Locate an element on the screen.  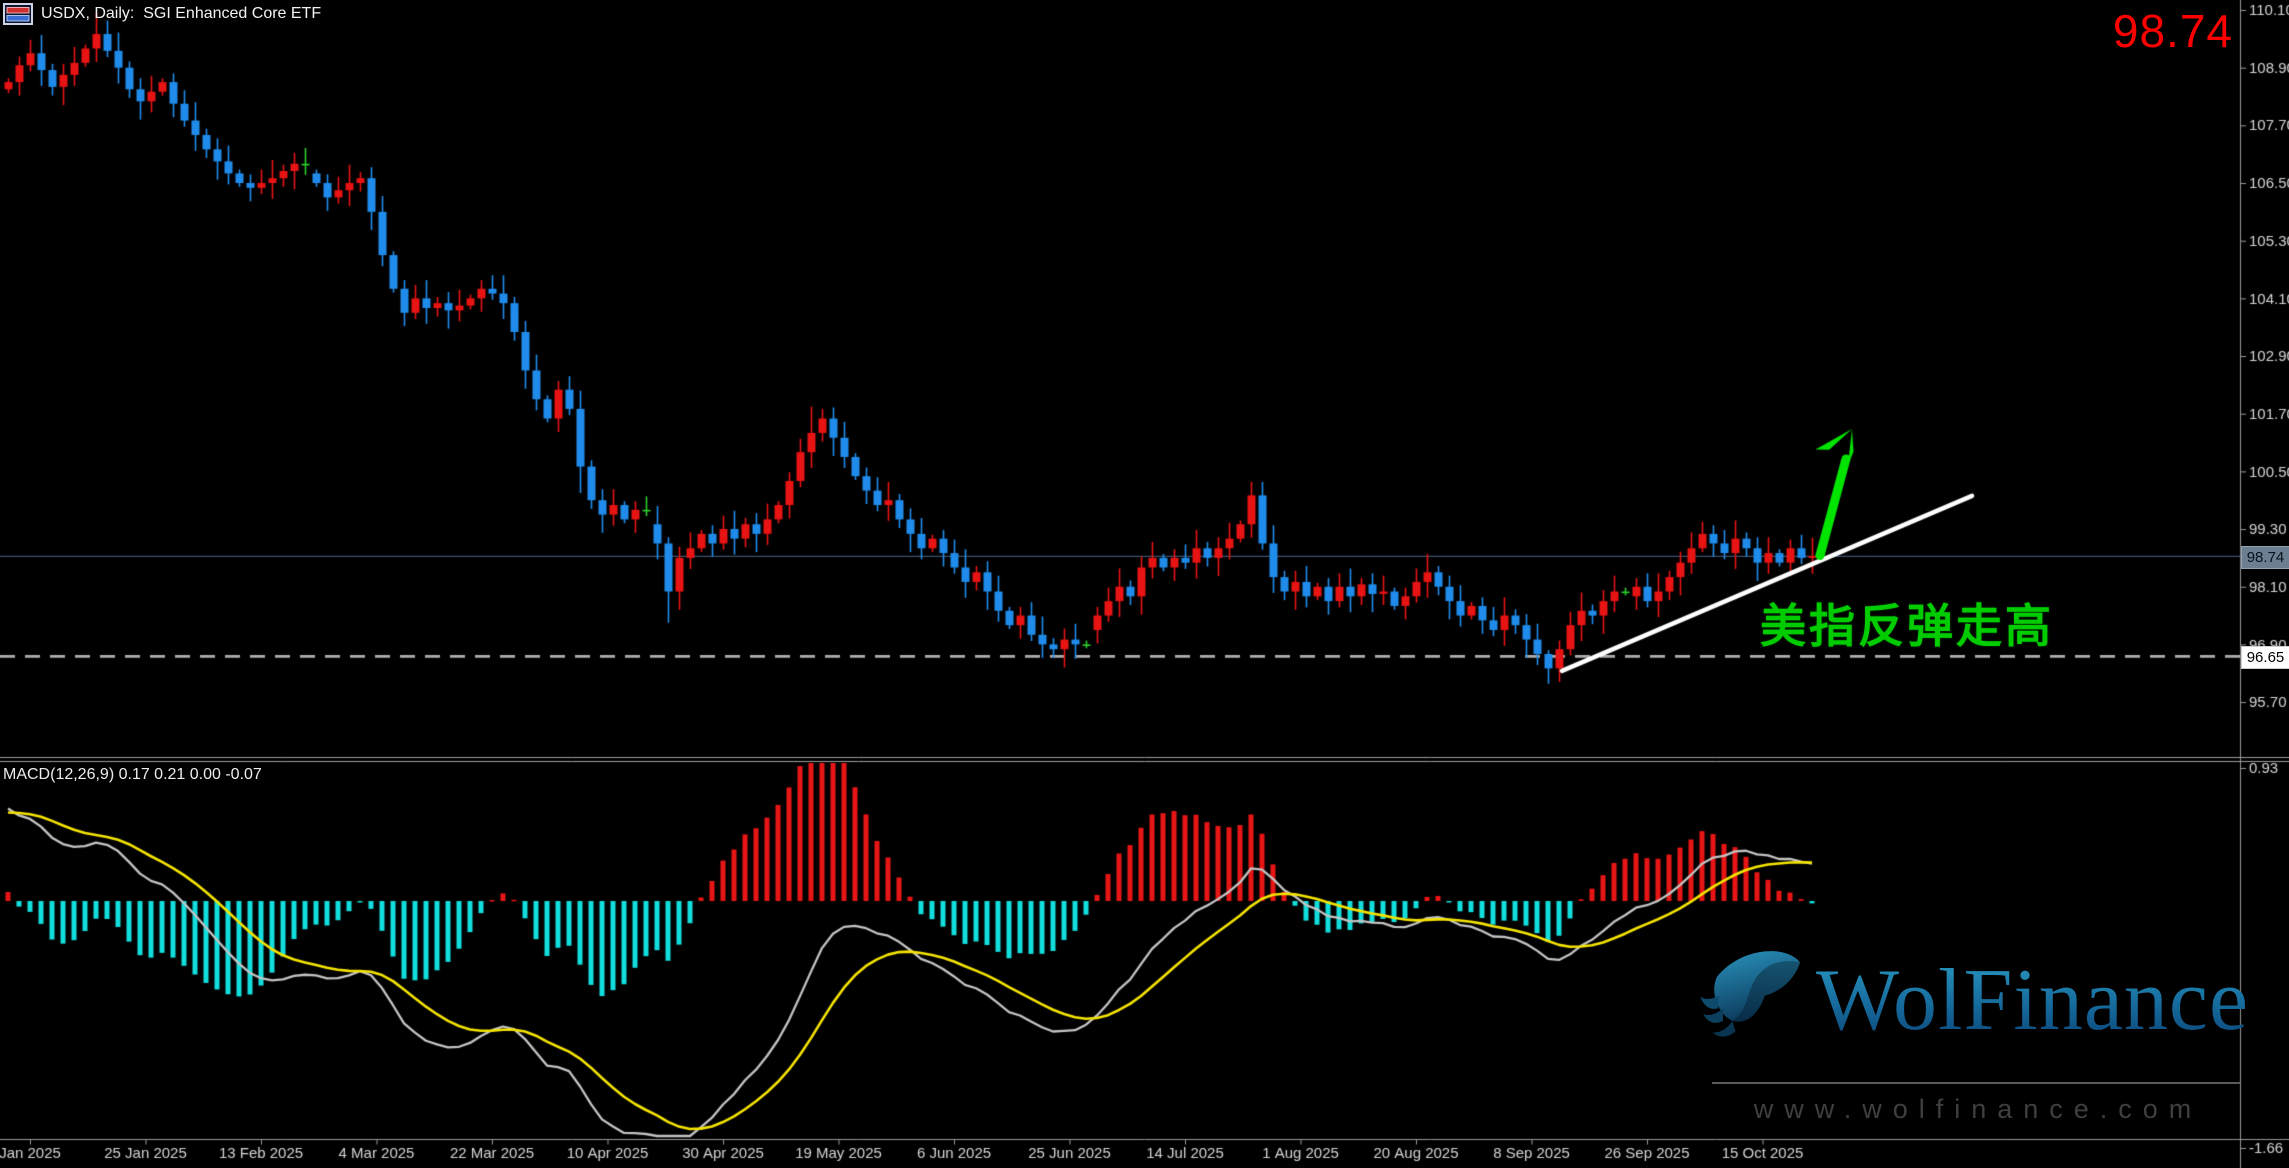
chinese-annotation-text: 美指反弹走高 is located at coordinates (1907, 626).